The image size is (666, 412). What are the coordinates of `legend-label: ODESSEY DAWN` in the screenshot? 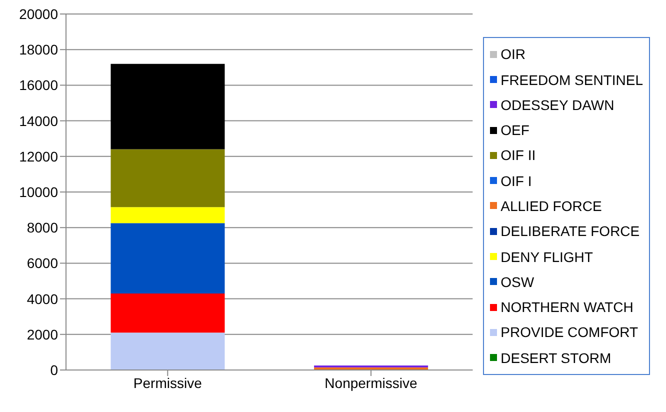 It's located at (557, 104).